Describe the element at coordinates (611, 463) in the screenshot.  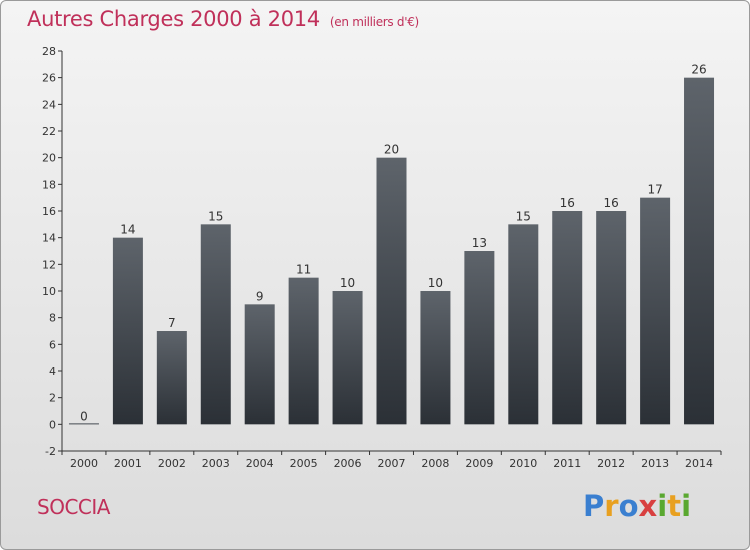
I see `x-tick-label: 2012` at that location.